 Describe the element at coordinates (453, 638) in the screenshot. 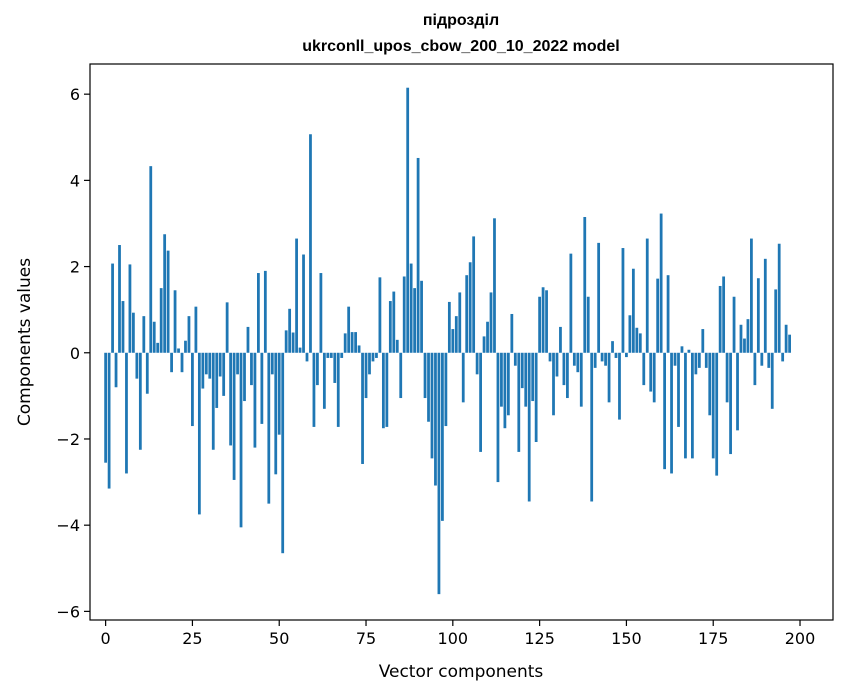

I see `x-tick-label: 100` at that location.